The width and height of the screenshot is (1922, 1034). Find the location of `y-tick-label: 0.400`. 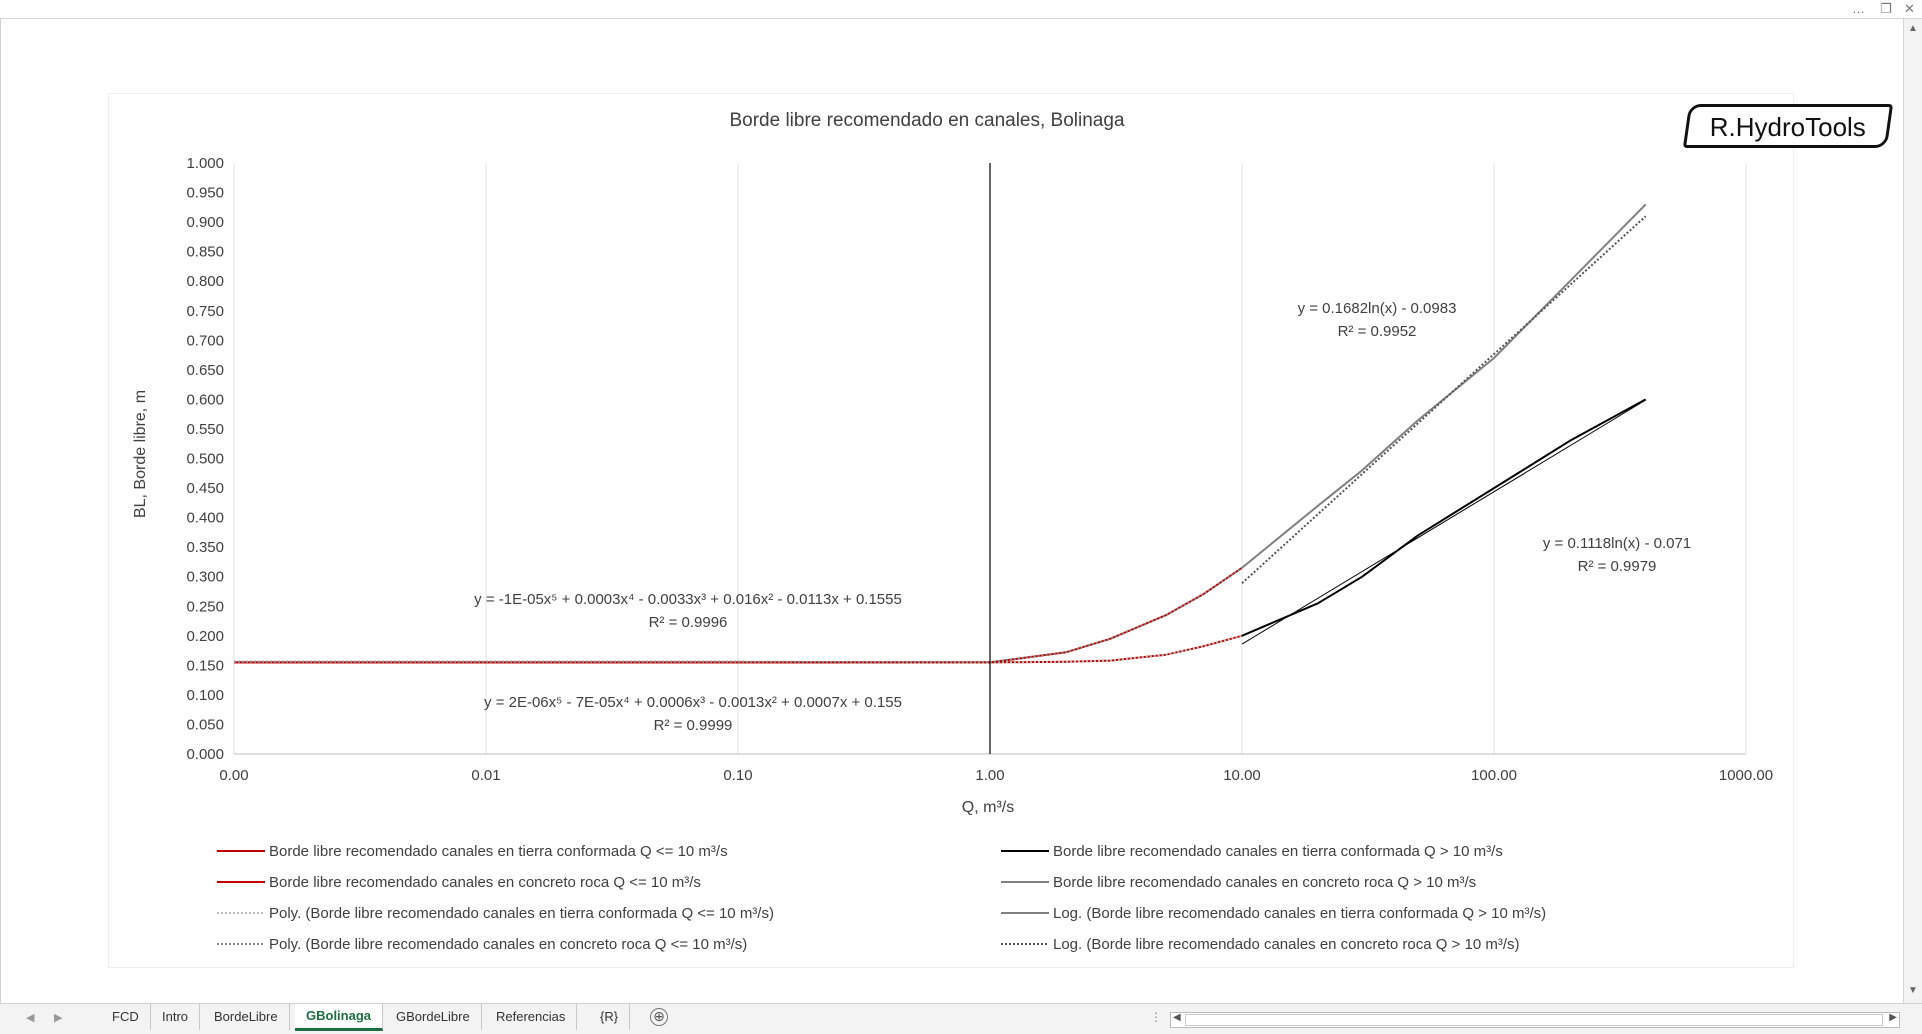

y-tick-label: 0.400 is located at coordinates (205, 518).